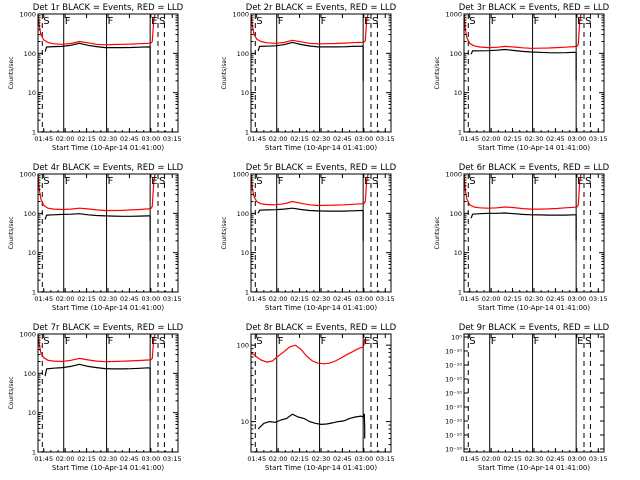 This screenshot has height=480, width=640. I want to click on panel-title: Det 4r BLACK = Events, RED = LLD, so click(108, 168).